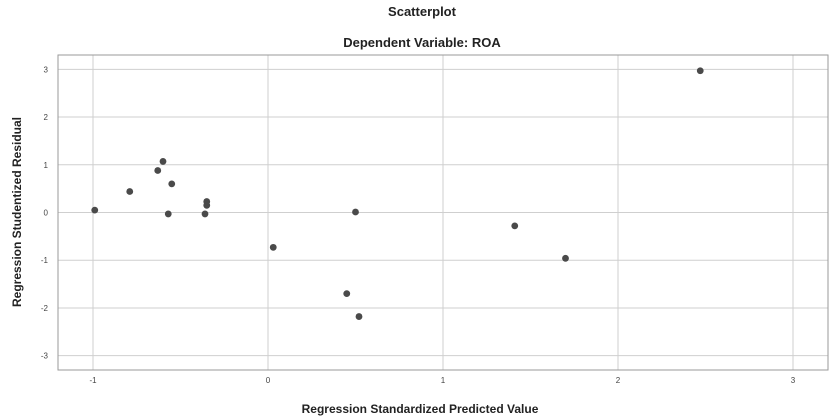 The width and height of the screenshot is (832, 420). I want to click on x-tick-label: 3, so click(793, 380).